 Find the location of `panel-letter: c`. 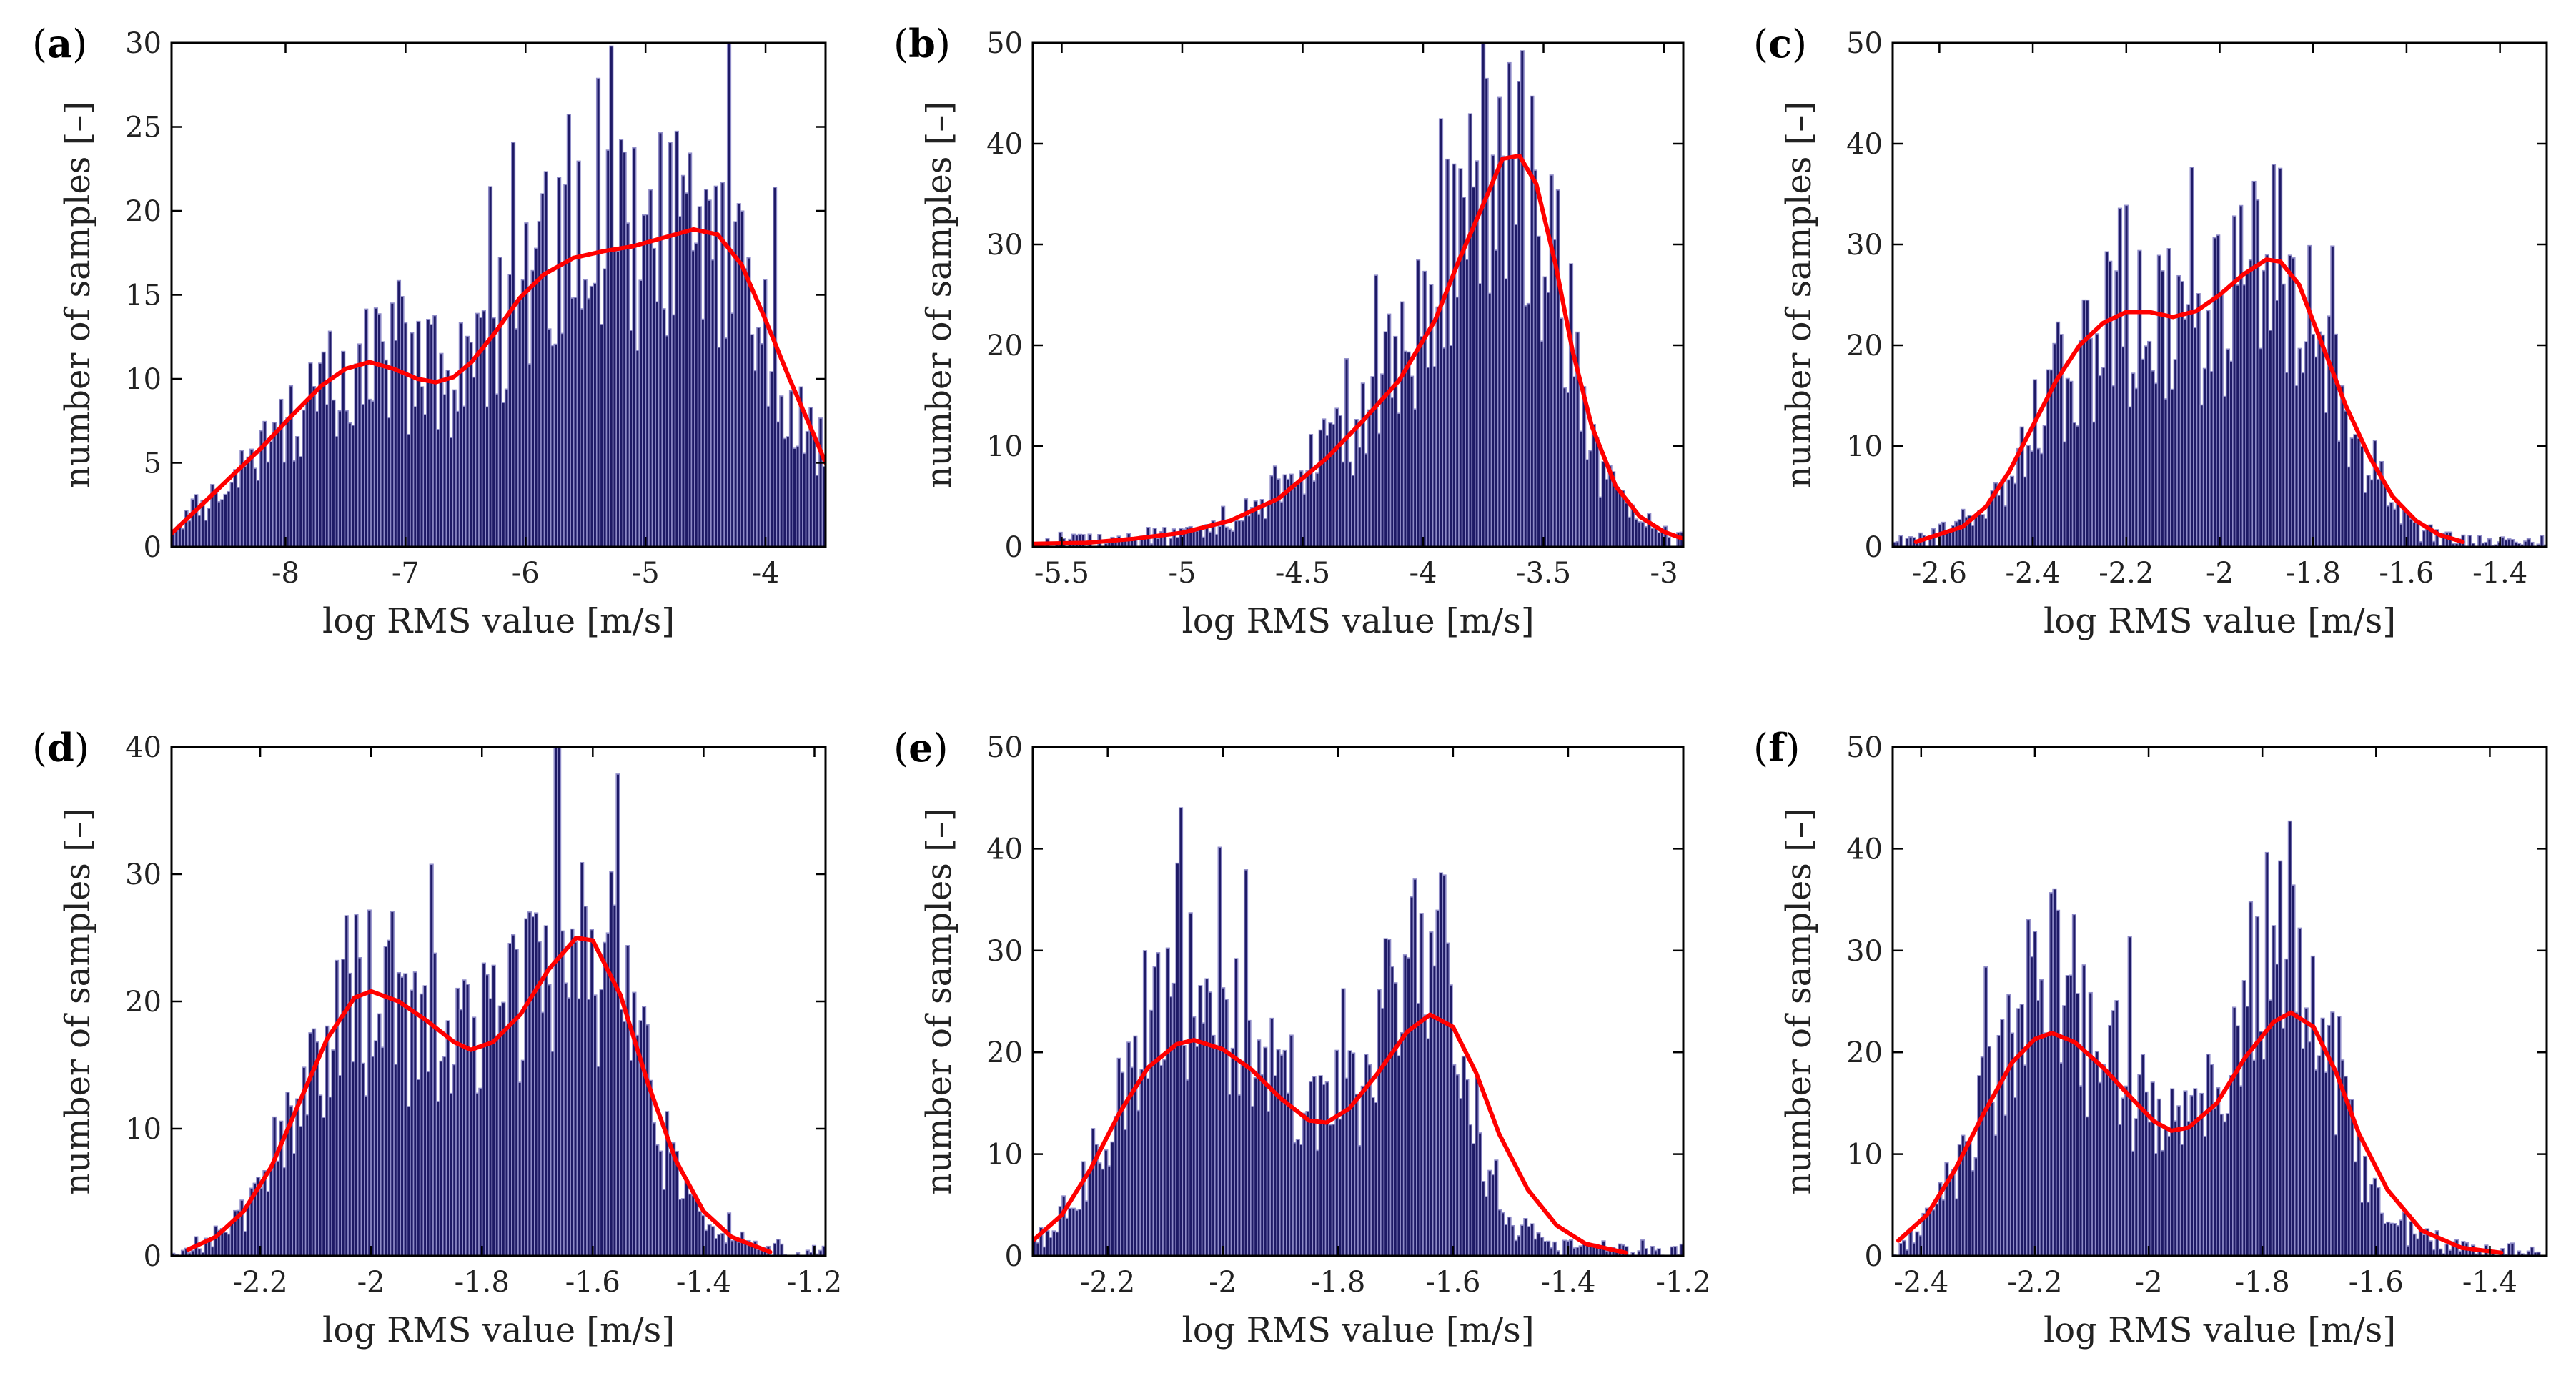

panel-letter: c is located at coordinates (1780, 43).